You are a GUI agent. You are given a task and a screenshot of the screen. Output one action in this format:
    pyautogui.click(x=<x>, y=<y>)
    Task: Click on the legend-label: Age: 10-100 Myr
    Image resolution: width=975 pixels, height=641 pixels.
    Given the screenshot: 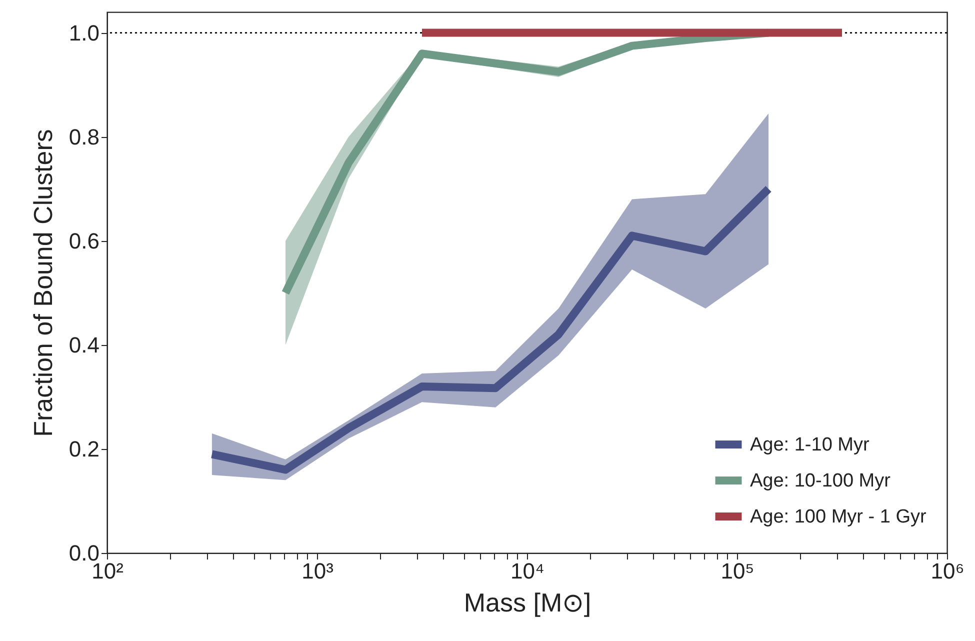 What is the action you would take?
    pyautogui.click(x=821, y=481)
    